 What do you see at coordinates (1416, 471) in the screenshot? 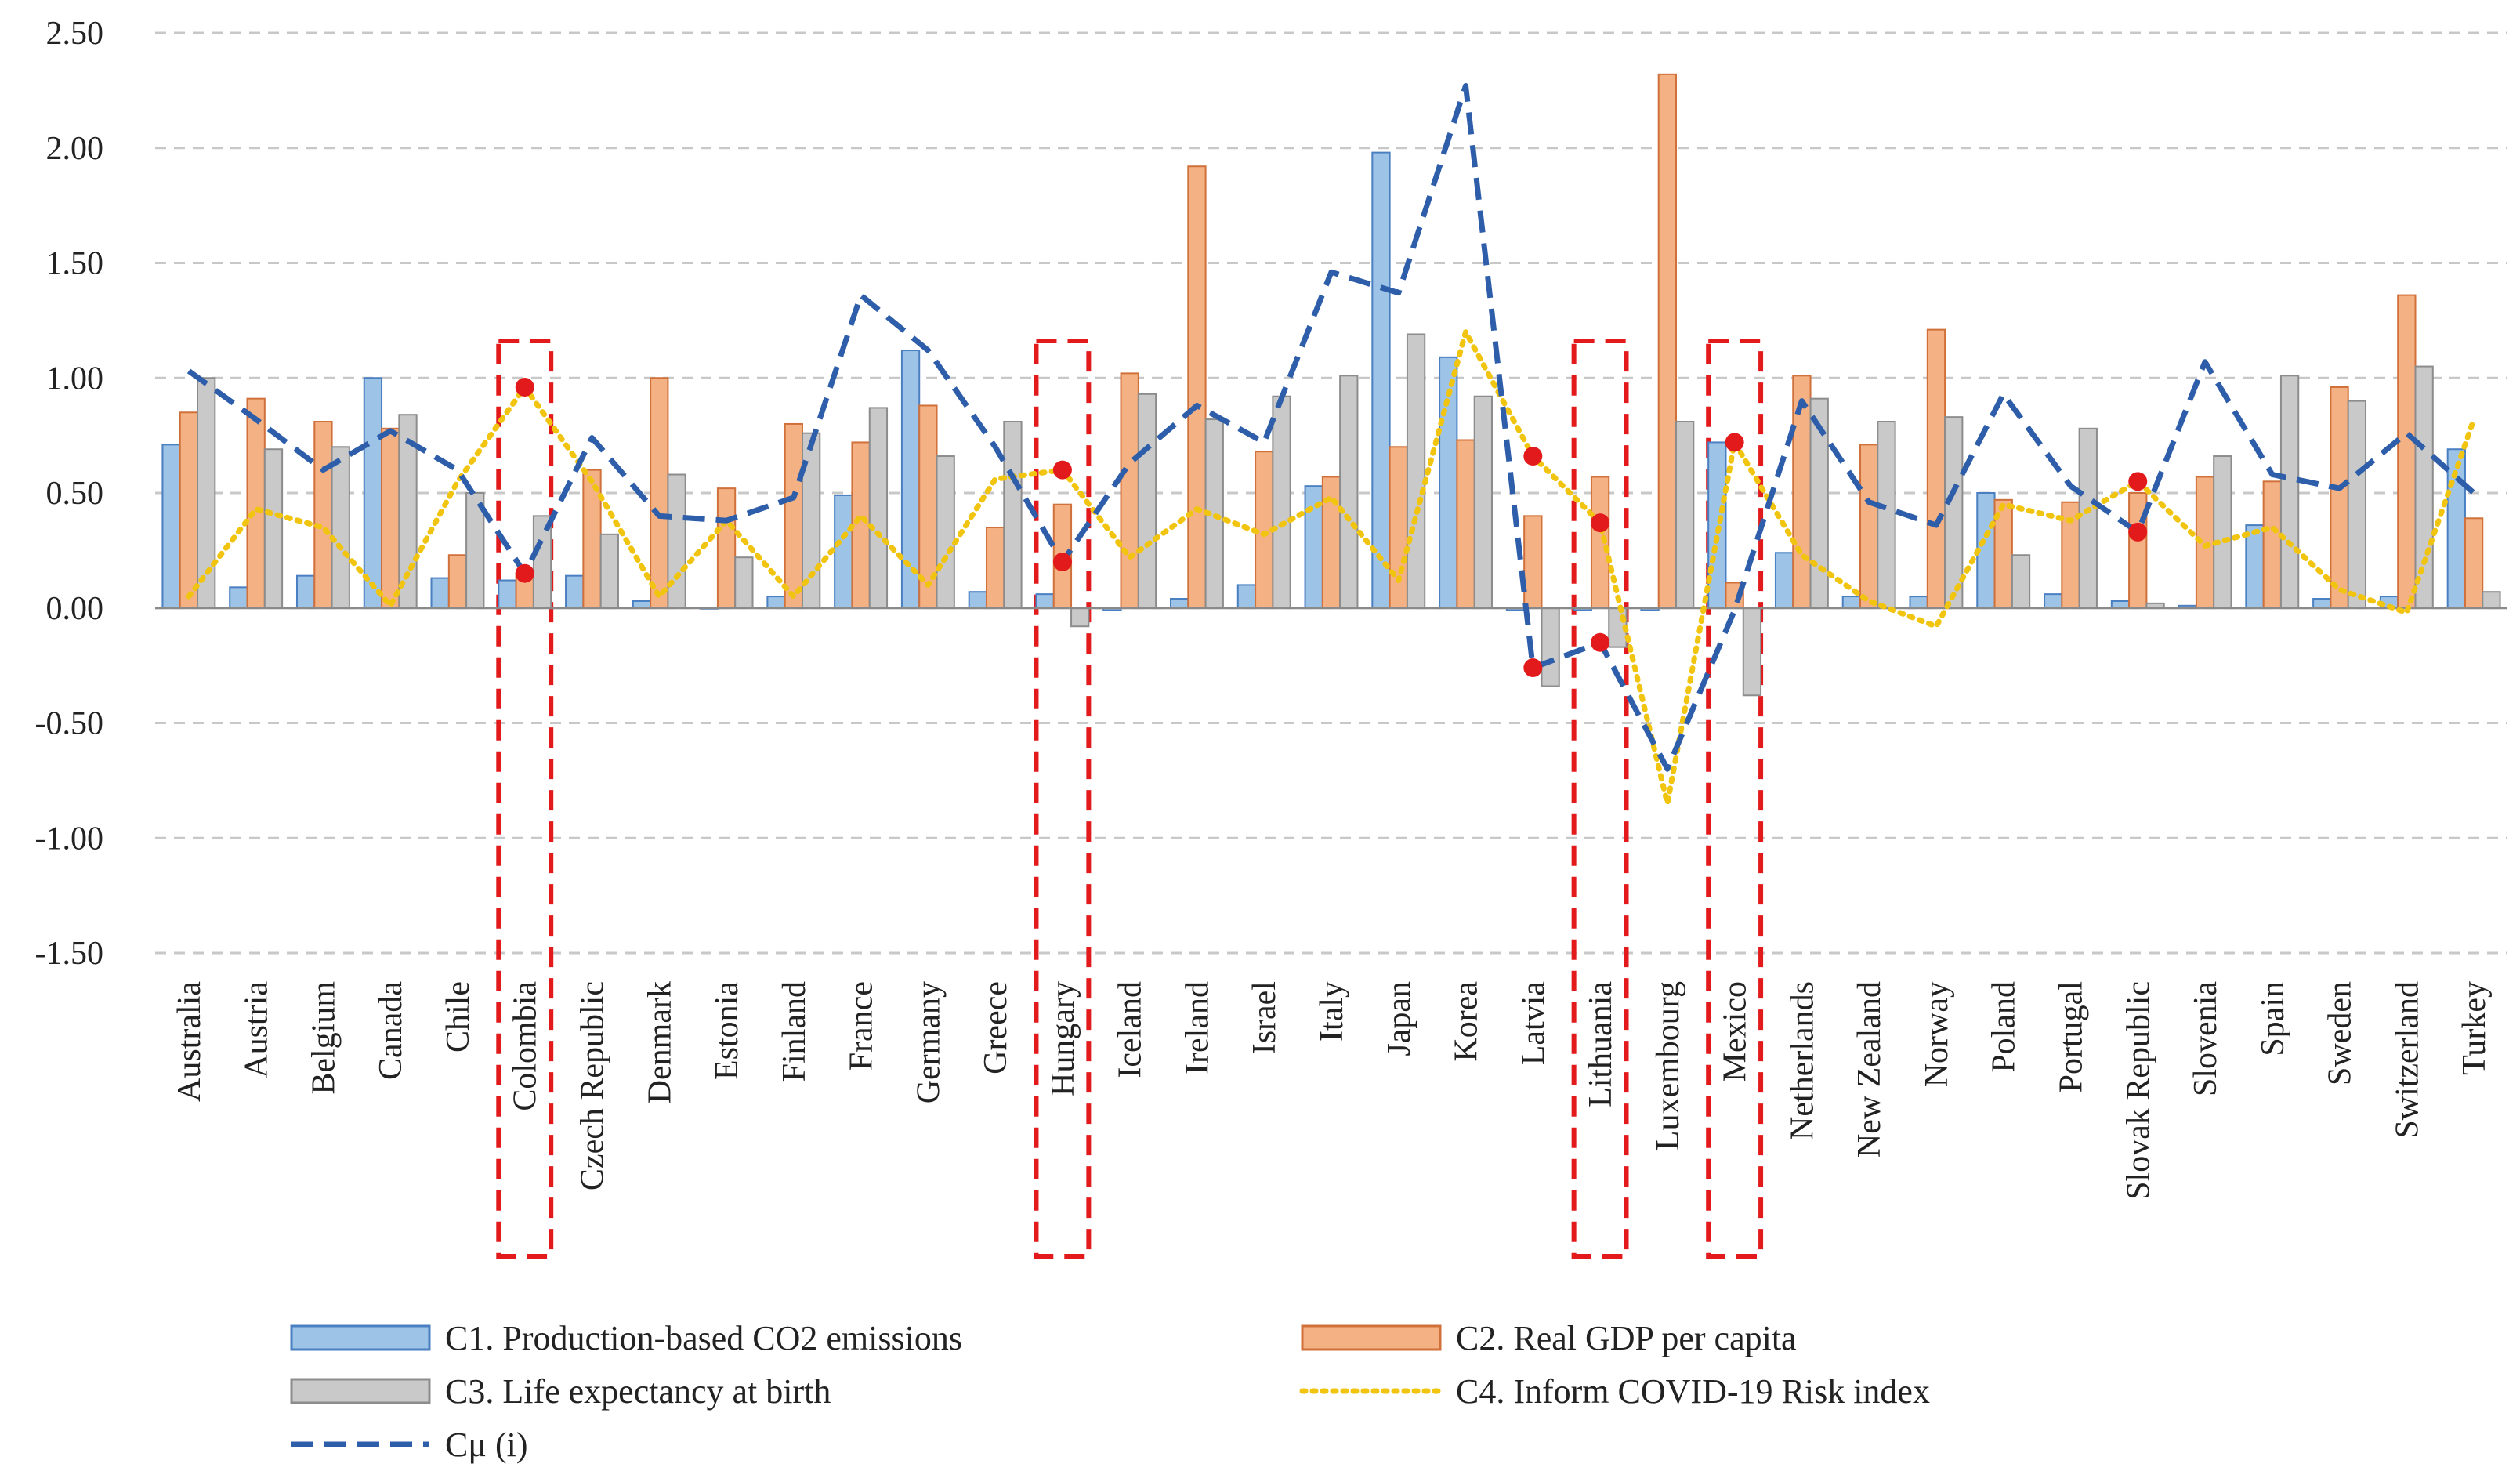
I see `bar-c3-japan` at bounding box center [1416, 471].